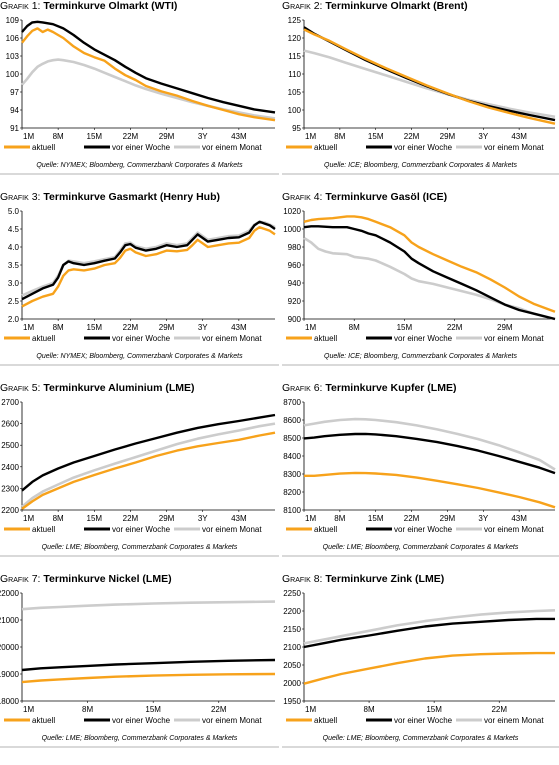  What do you see at coordinates (295, 38) in the screenshot?
I see `y-tick-label: 120` at bounding box center [295, 38].